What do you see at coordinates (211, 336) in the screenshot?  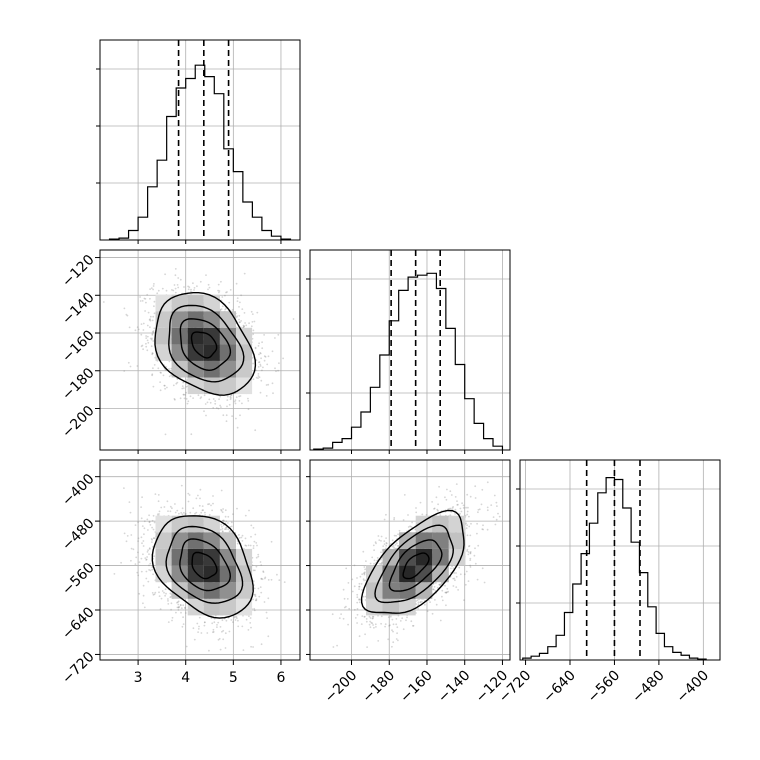 I see `pair-p1-p2-density-cell` at bounding box center [211, 336].